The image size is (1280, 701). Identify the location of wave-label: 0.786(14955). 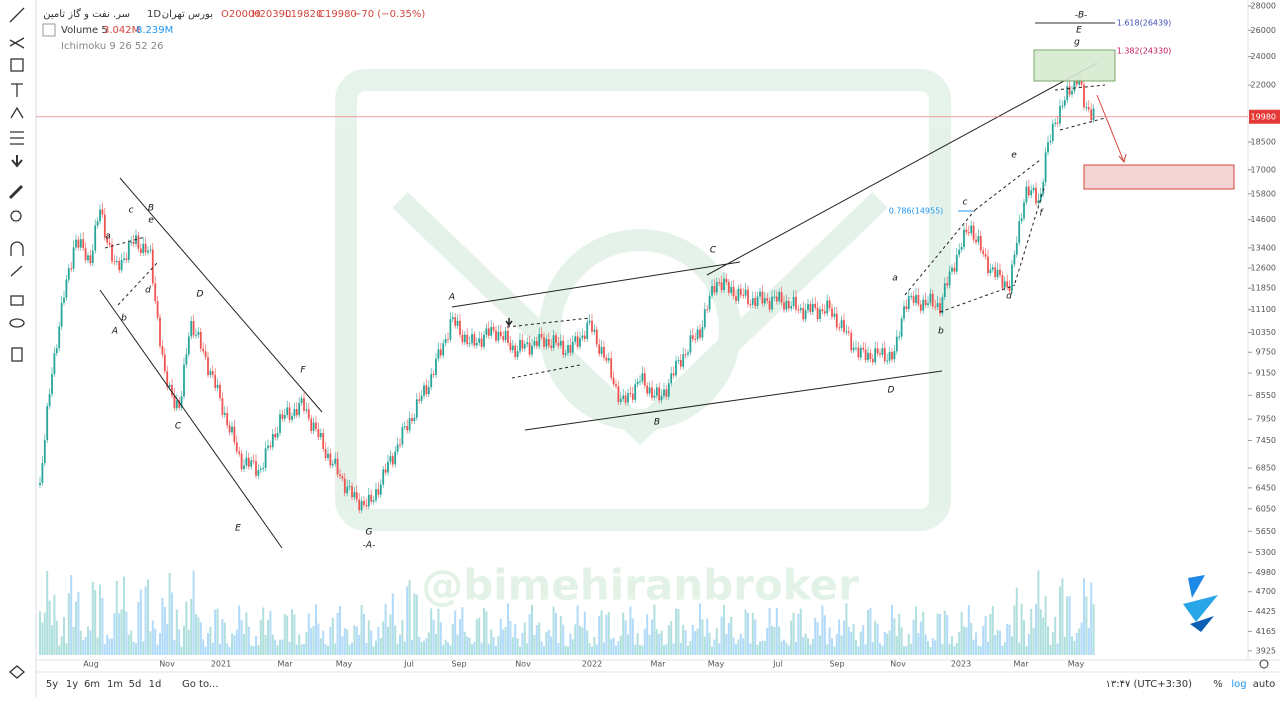
(916, 211).